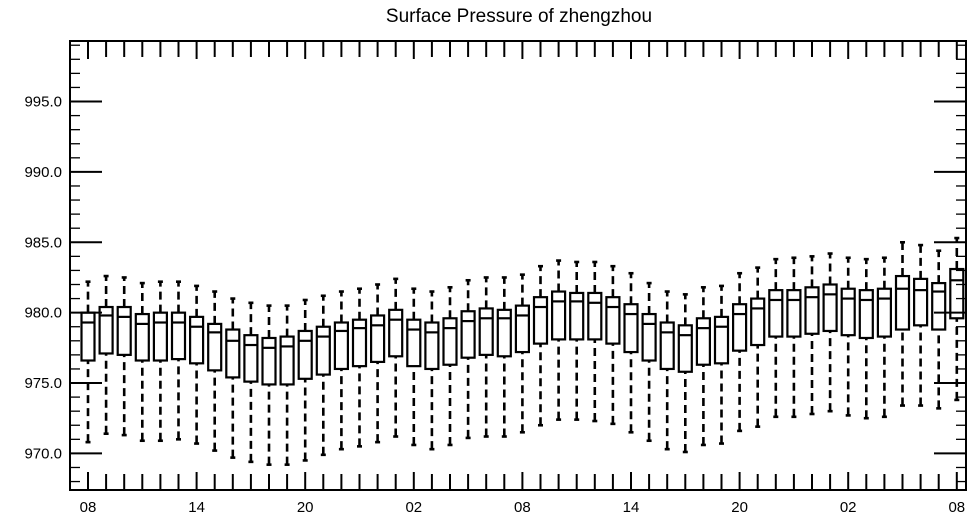  What do you see at coordinates (43, 102) in the screenshot?
I see `y-tick-label: 995.0` at bounding box center [43, 102].